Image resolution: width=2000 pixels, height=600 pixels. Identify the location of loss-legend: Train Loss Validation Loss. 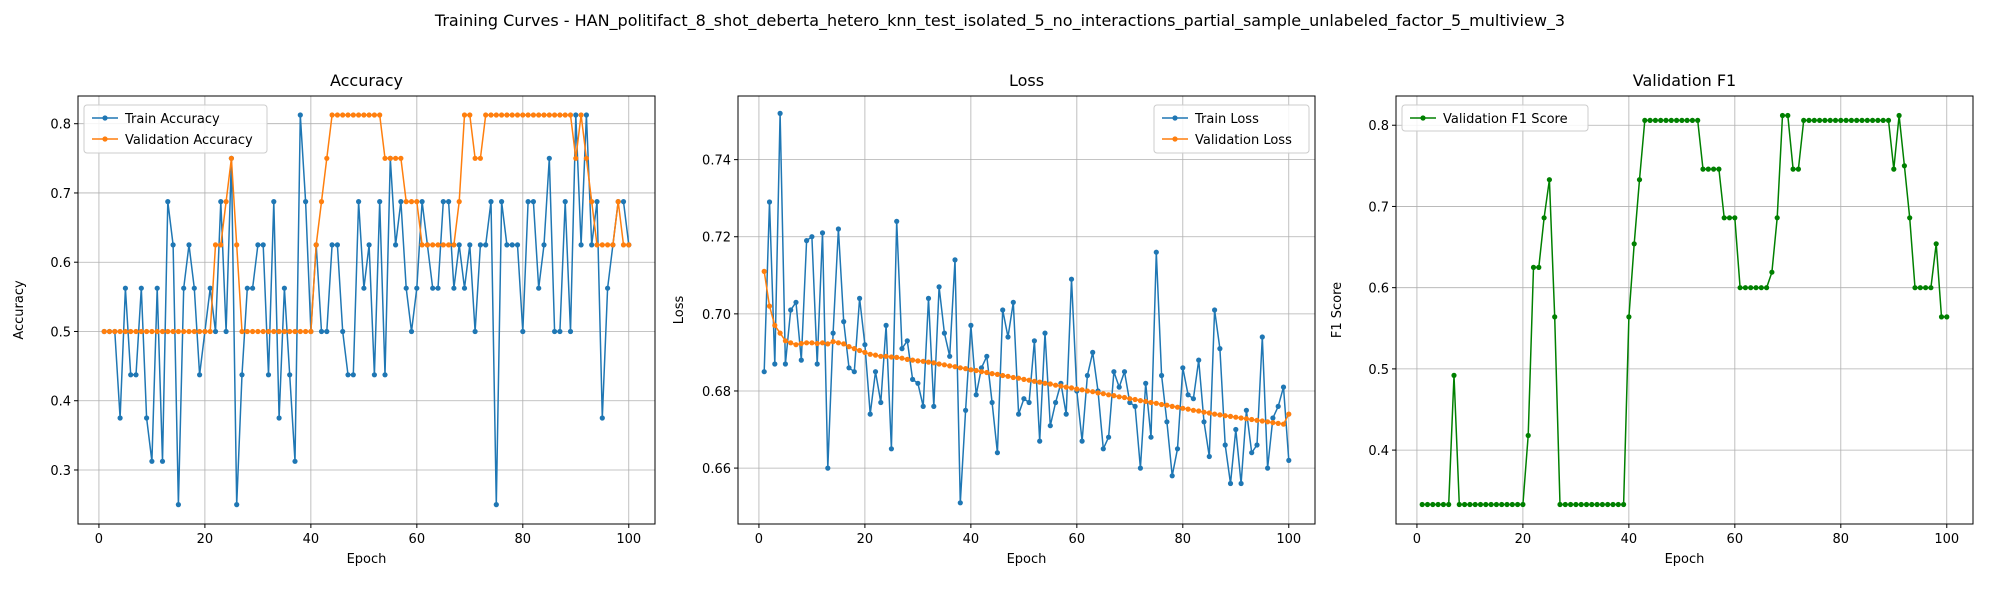
(1231, 129).